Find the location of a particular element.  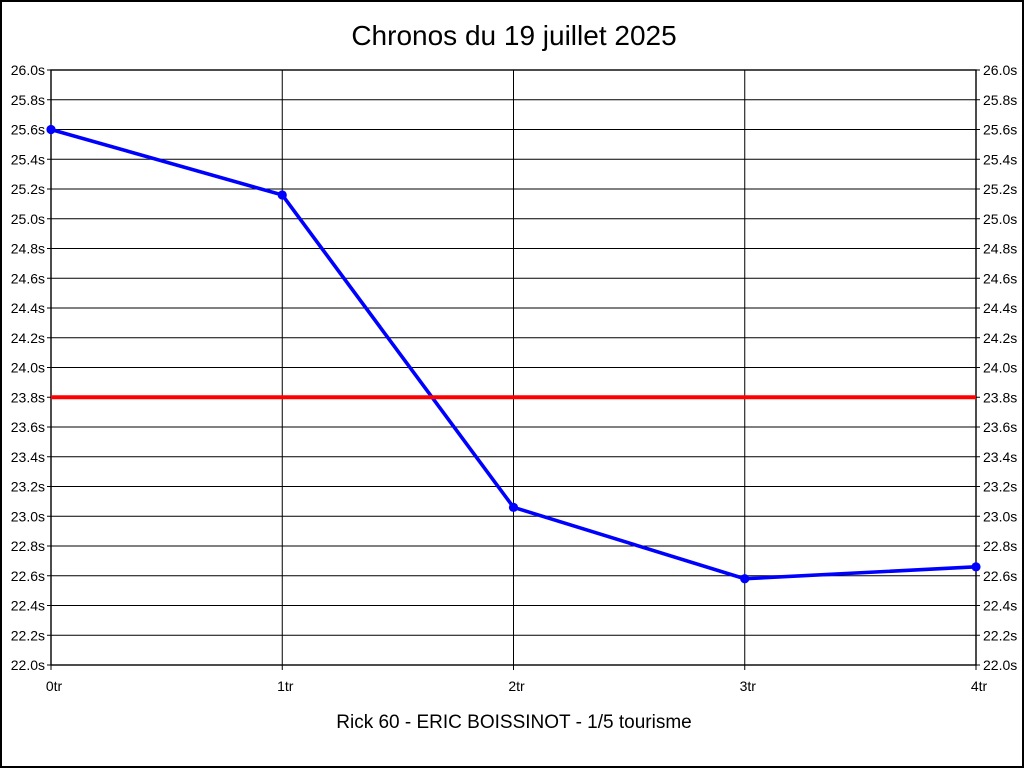

y-tick-label-right: 23.8s is located at coordinates (1000, 397).